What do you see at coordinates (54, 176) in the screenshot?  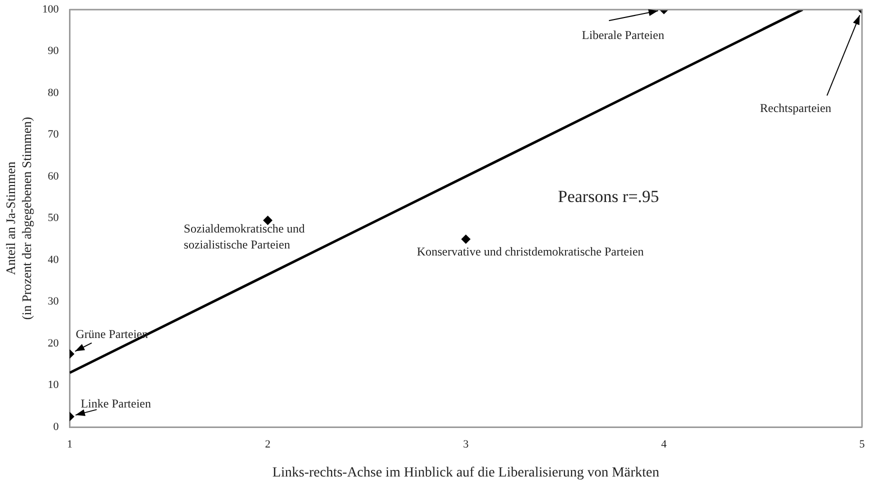 I see `y-tick-label: 60` at bounding box center [54, 176].